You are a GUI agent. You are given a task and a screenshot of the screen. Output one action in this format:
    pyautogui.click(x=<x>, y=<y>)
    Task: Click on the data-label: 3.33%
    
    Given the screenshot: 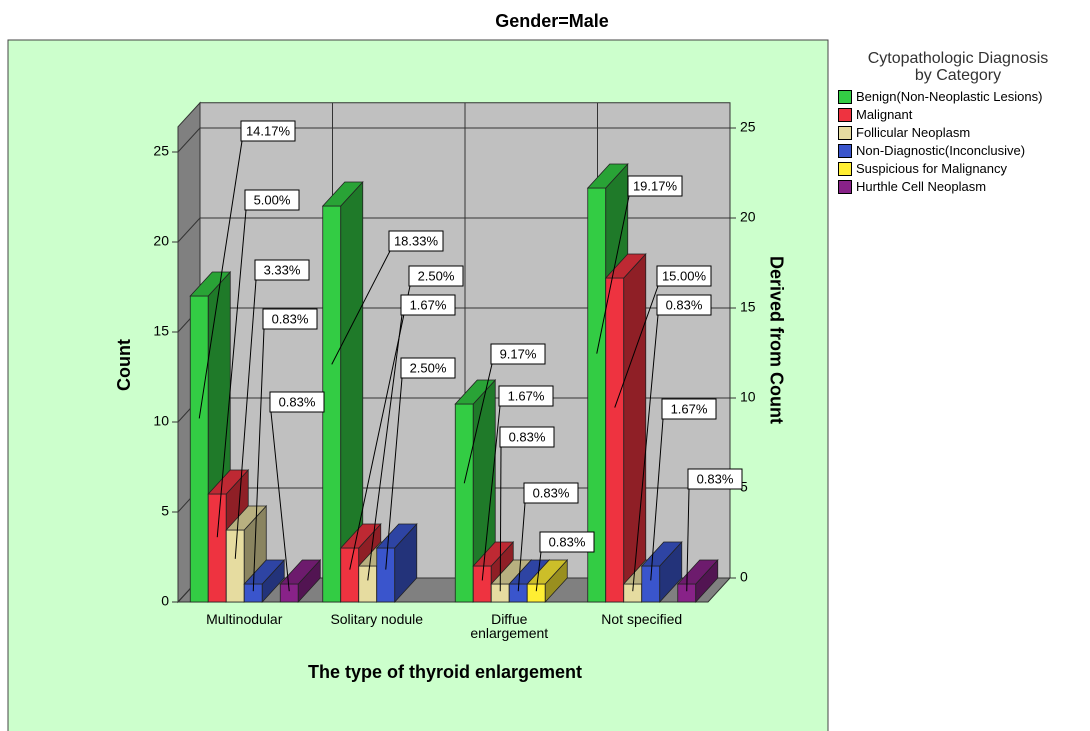 What is the action you would take?
    pyautogui.click(x=282, y=269)
    